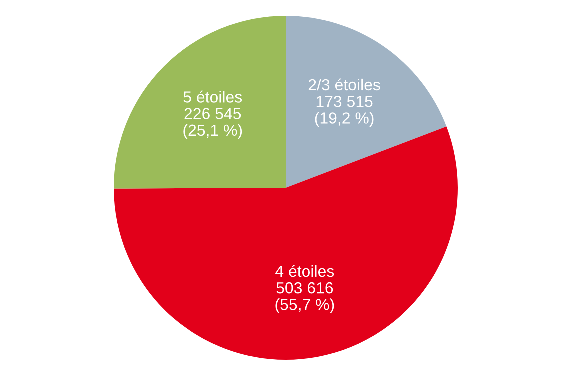 The width and height of the screenshot is (572, 376). What do you see at coordinates (305, 271) in the screenshot?
I see `slice-label: 4 étoiles` at bounding box center [305, 271].